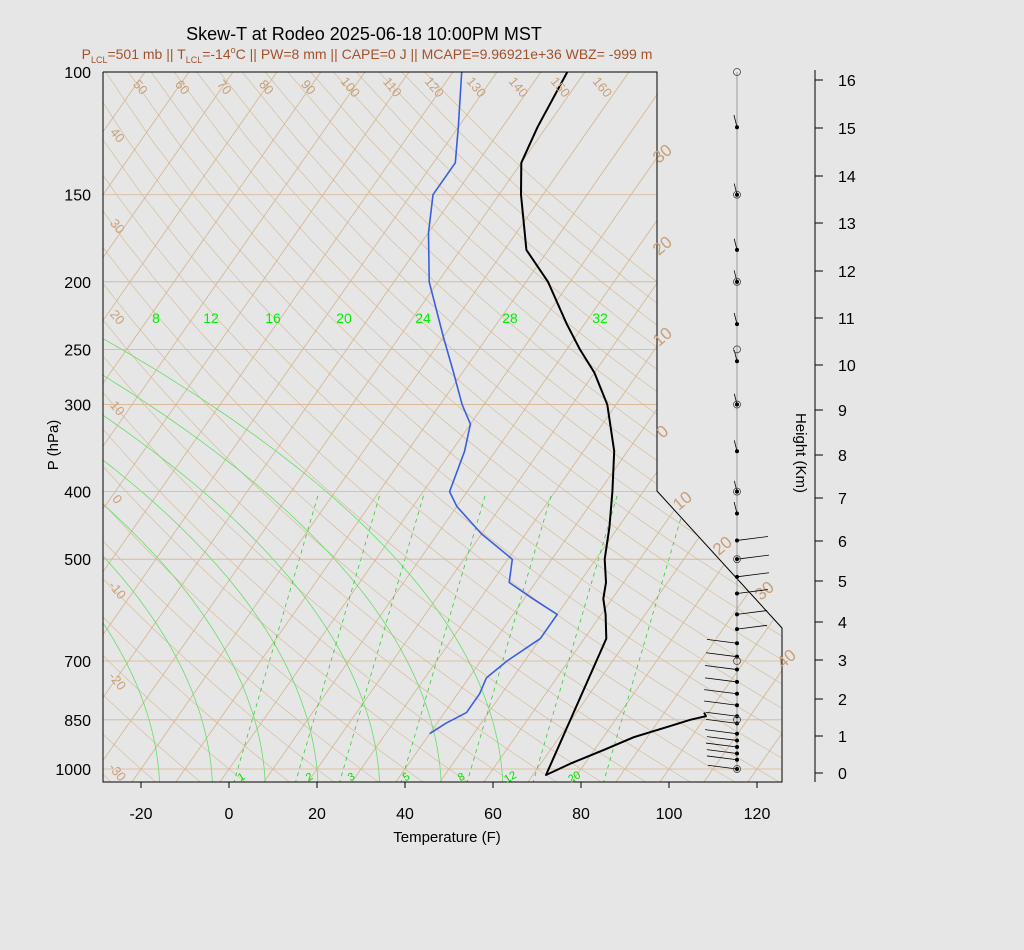 Image resolution: width=1024 pixels, height=950 pixels. I want to click on isotherm-label: 60, so click(182, 87).